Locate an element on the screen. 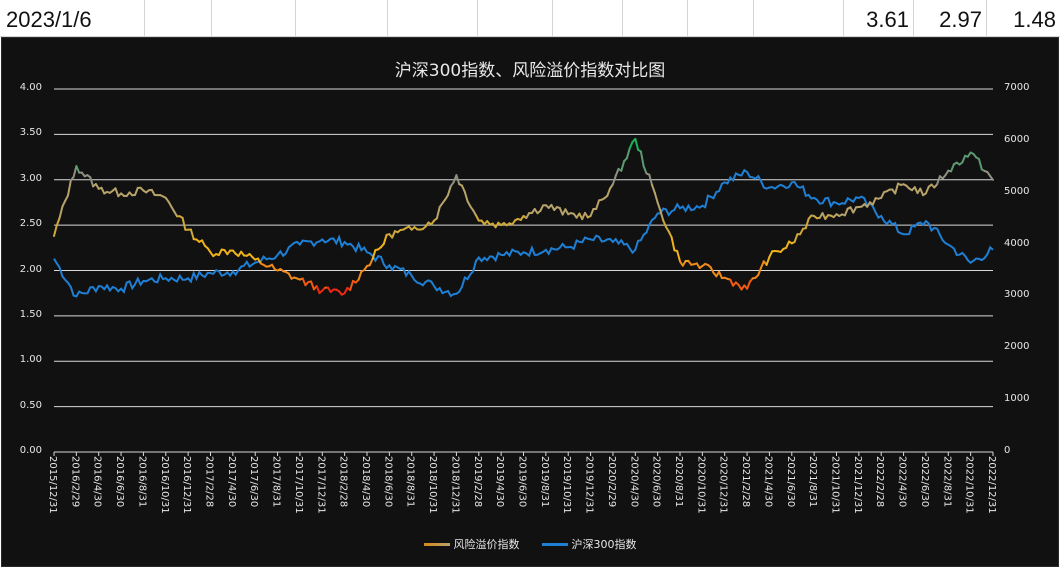 The width and height of the screenshot is (1060, 569). value-cell-1: 3.61 is located at coordinates (879, 18).